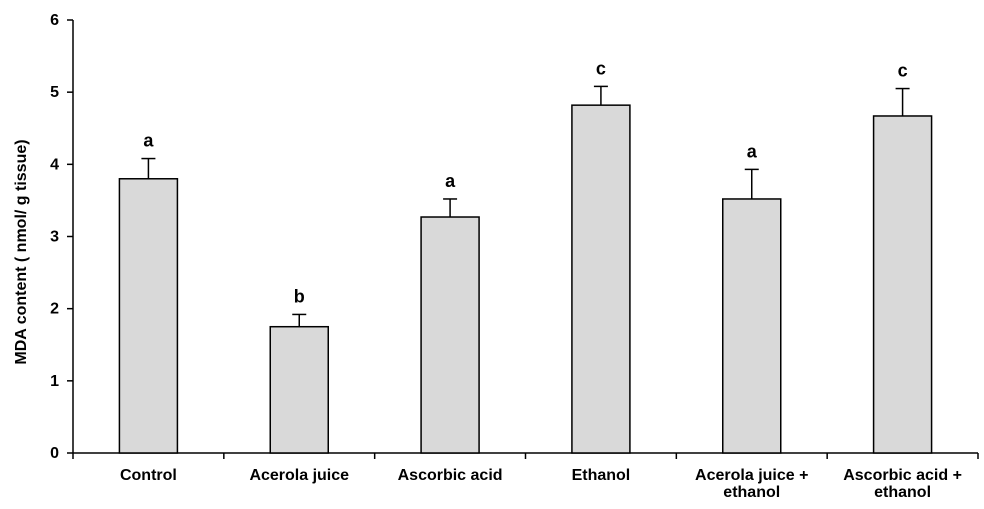  Describe the element at coordinates (751, 475) in the screenshot. I see `category-label-line: Acerola juice +` at that location.